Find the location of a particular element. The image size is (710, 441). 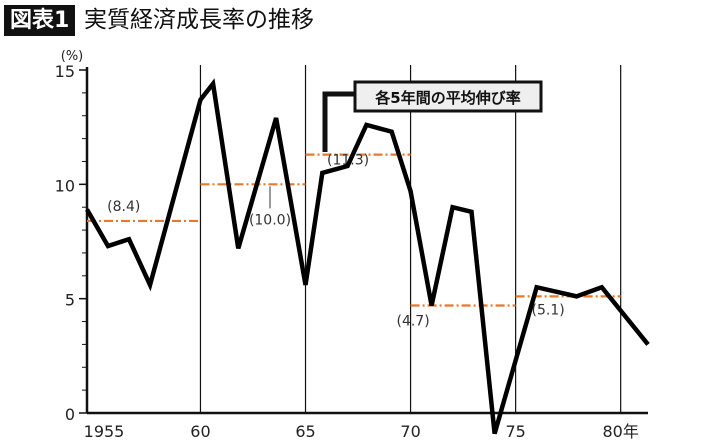

x-tick-label: 60 is located at coordinates (200, 431).